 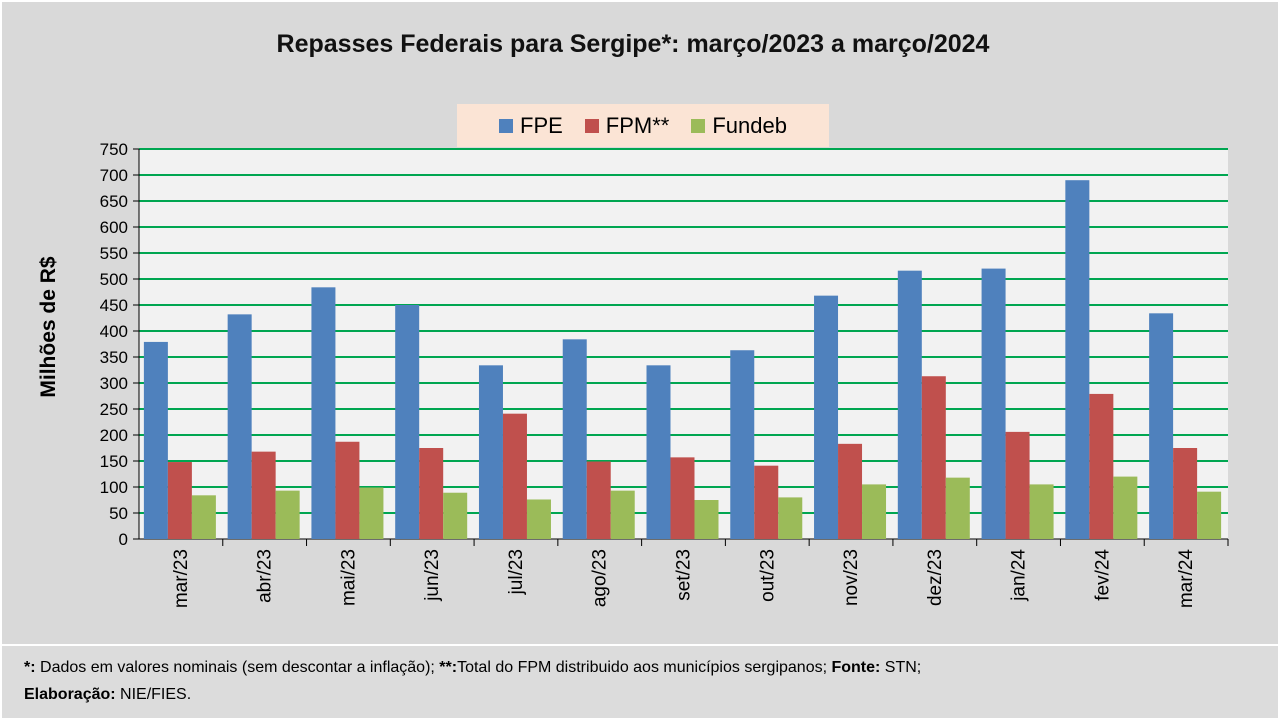 I want to click on legend-item: Fundeb, so click(x=739, y=126).